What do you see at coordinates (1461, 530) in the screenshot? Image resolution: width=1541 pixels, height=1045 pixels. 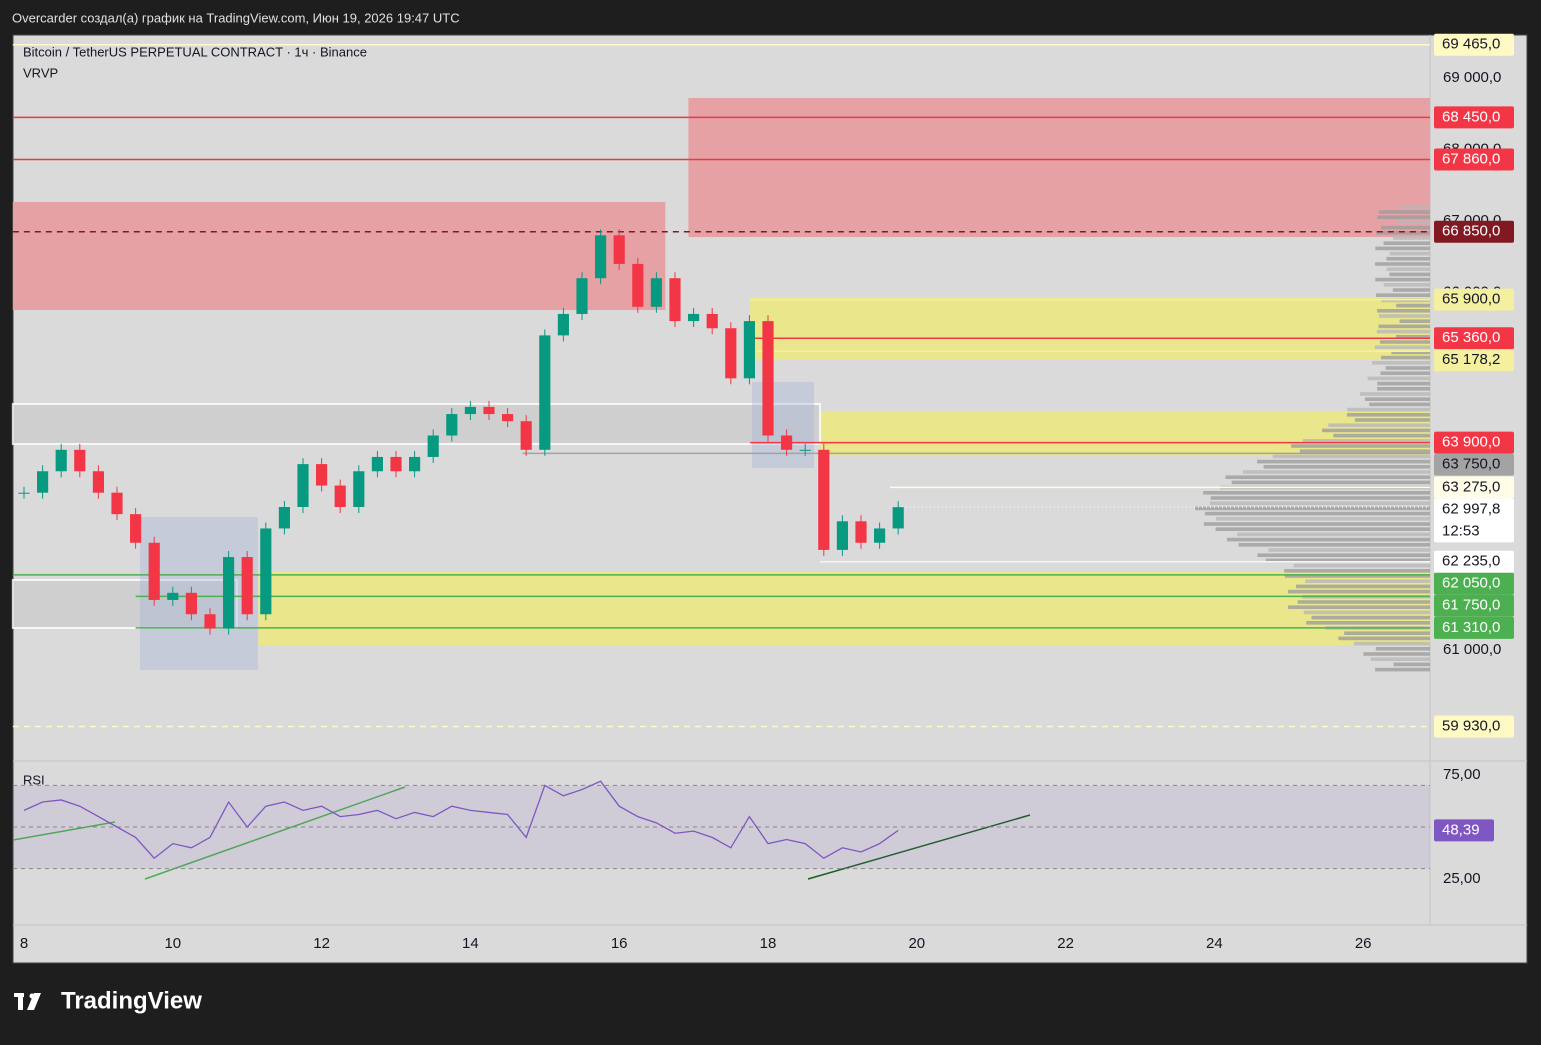 I see `countdown: 12:53` at bounding box center [1461, 530].